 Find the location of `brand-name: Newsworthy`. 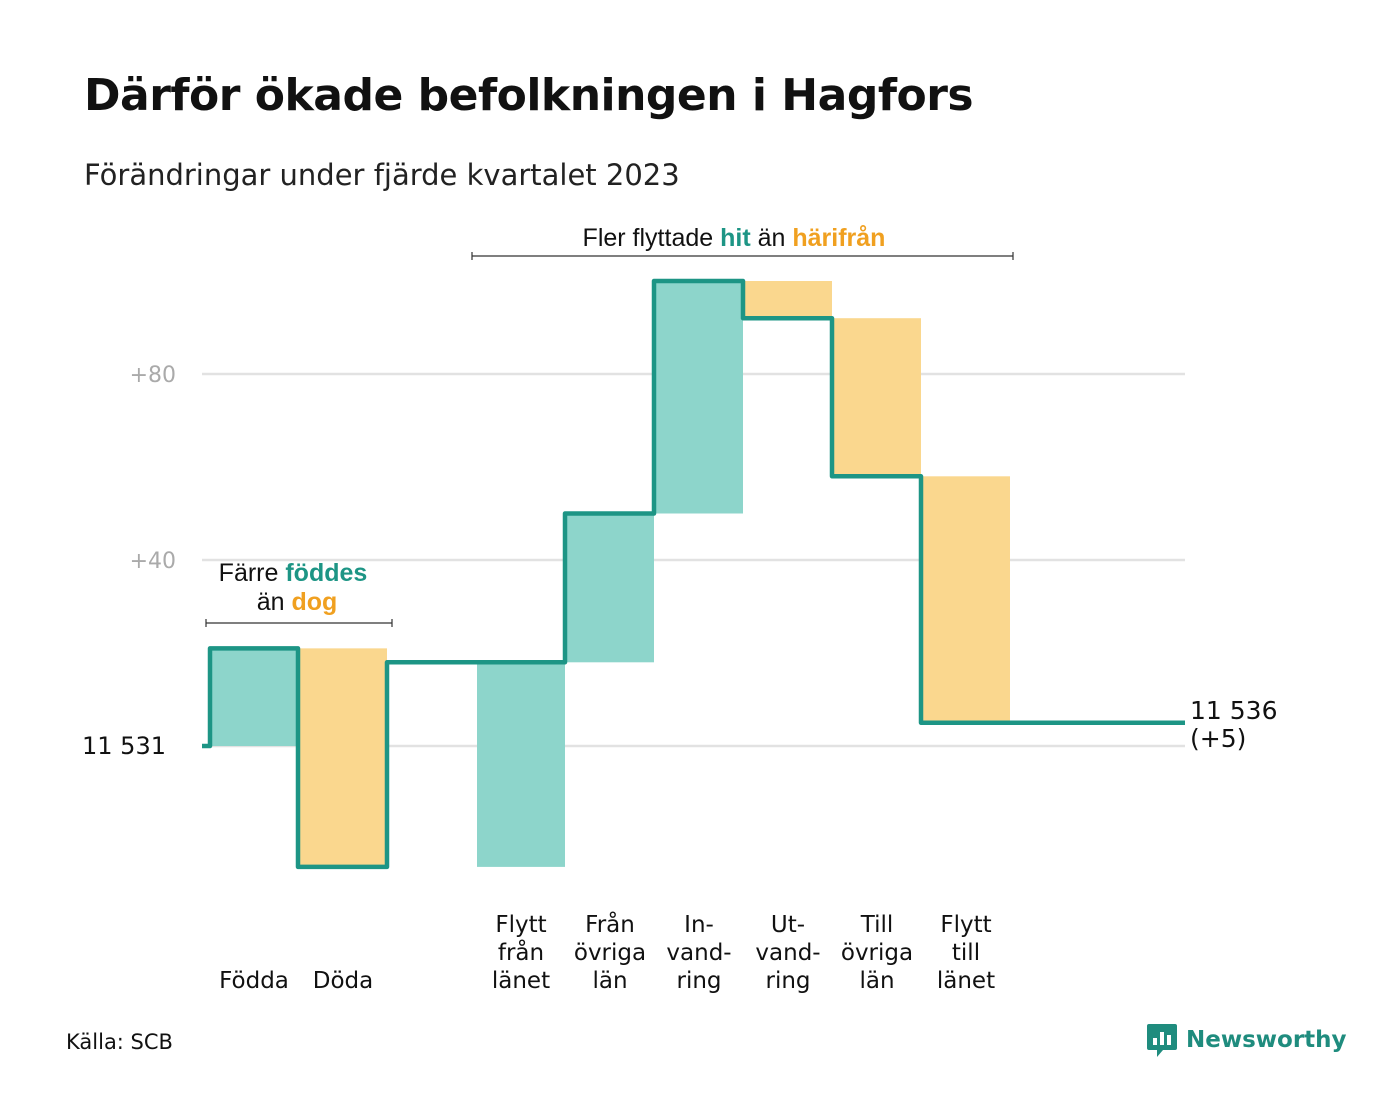

brand-name: Newsworthy is located at coordinates (1266, 1040).